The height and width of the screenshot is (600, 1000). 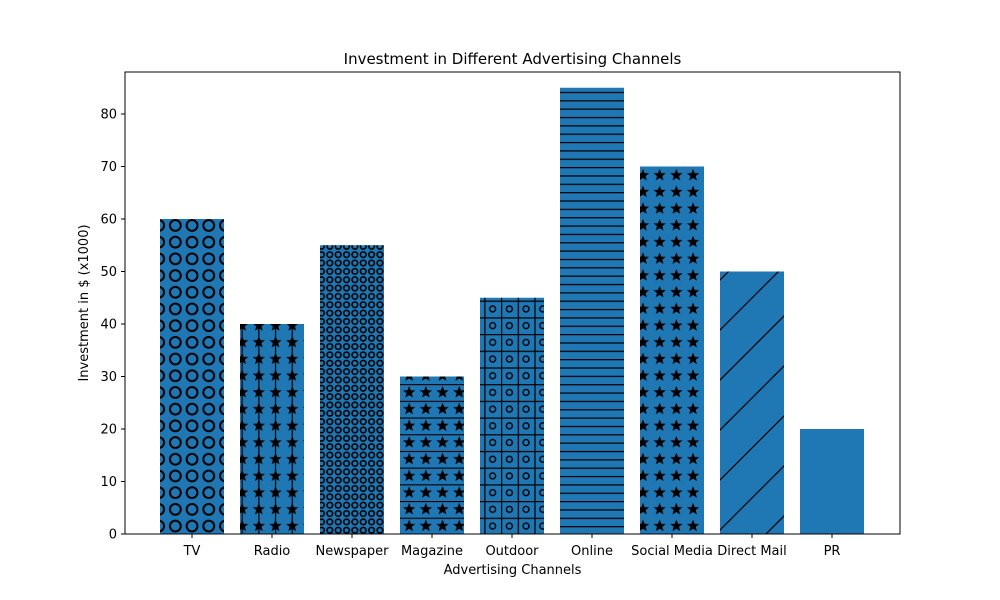 What do you see at coordinates (512, 551) in the screenshot?
I see `x-tick-label-outdoor: Outdoor` at bounding box center [512, 551].